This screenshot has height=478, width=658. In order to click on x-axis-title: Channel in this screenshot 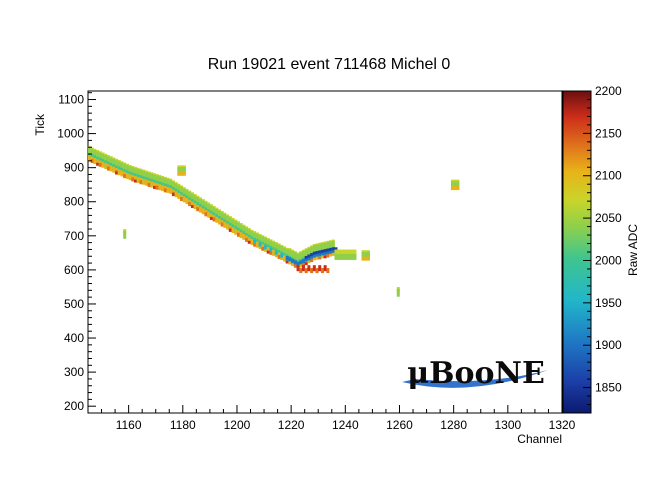, I will do `click(539, 439)`.